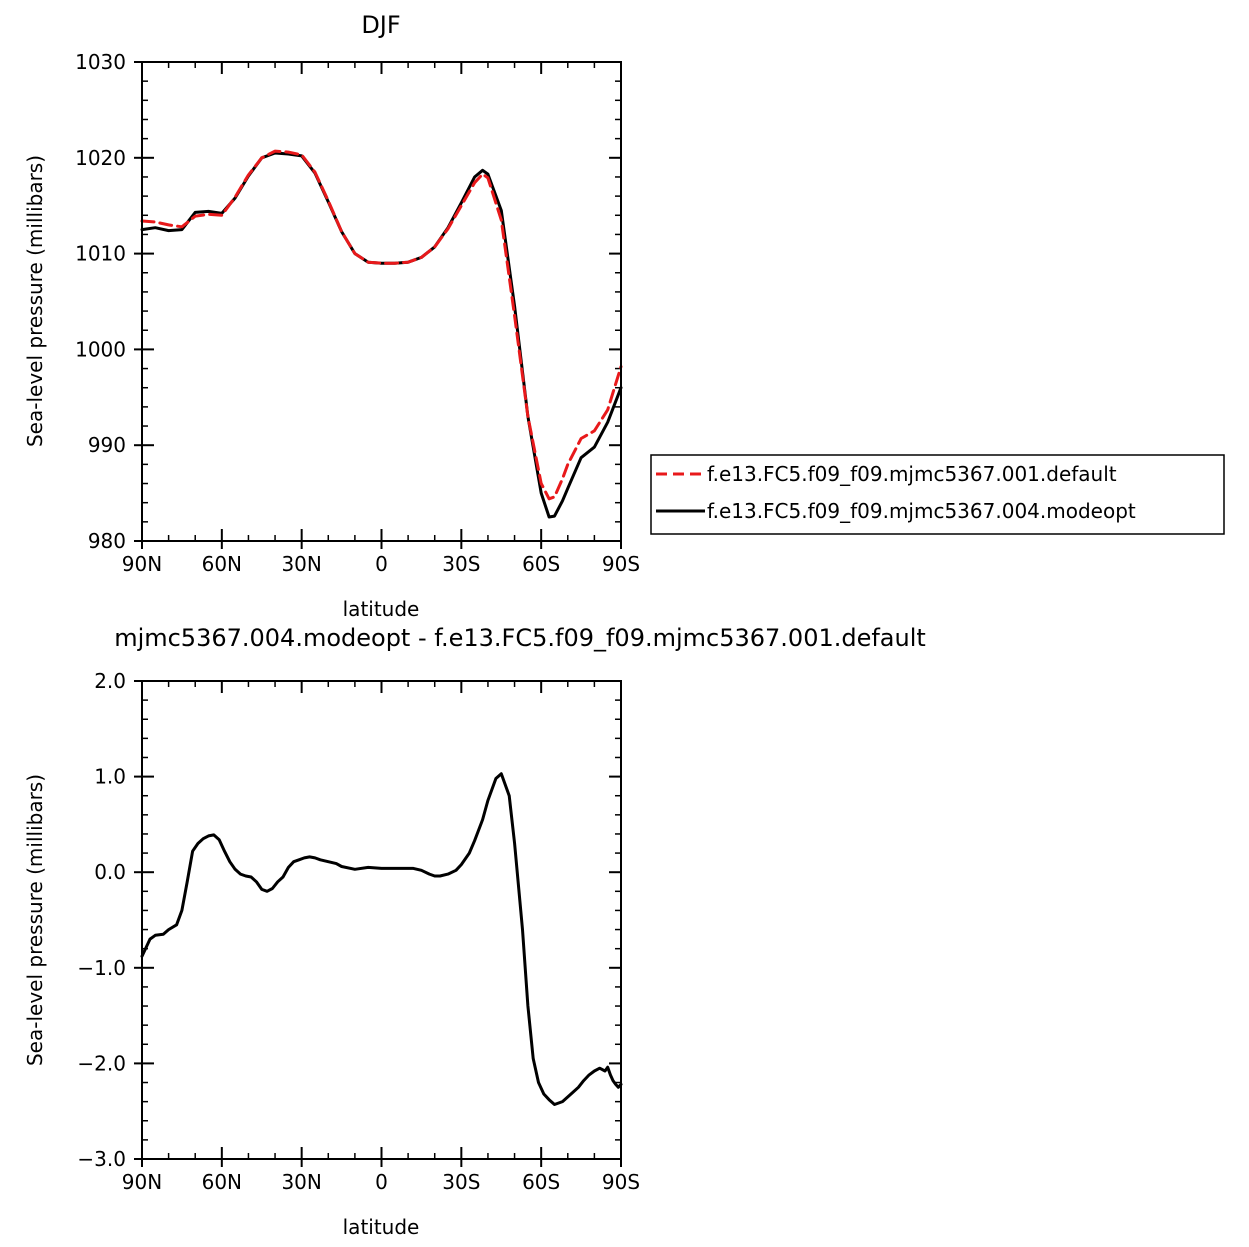 This screenshot has height=1247, width=1249. Describe the element at coordinates (301, 1182) in the screenshot. I see `bottom-xtick-label: 30N` at that location.